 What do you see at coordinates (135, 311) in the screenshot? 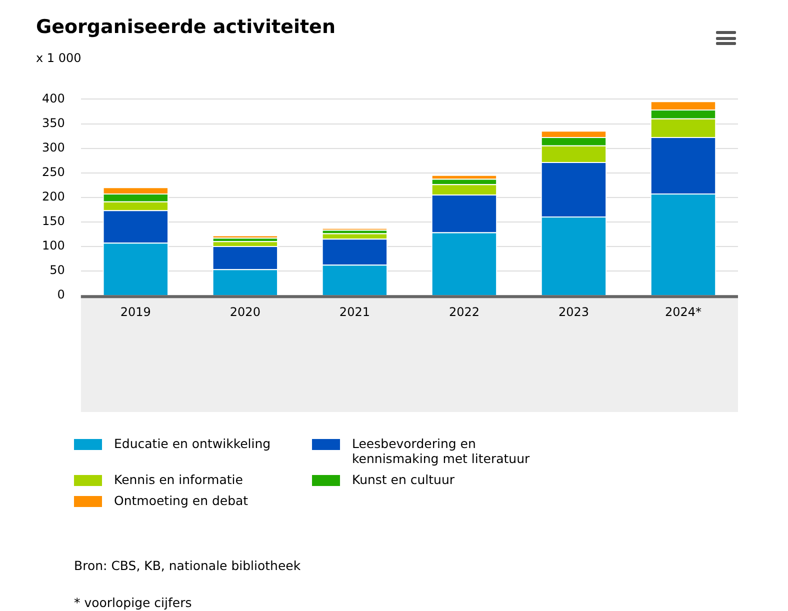
I see `x-tick-label: 2019` at bounding box center [135, 311].